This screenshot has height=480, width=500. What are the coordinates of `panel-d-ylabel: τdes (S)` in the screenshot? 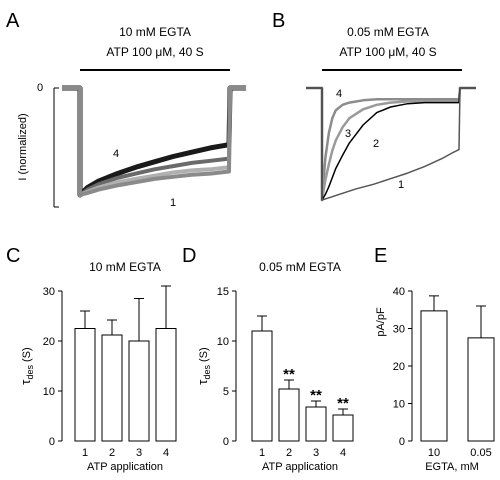 It's located at (203, 365).